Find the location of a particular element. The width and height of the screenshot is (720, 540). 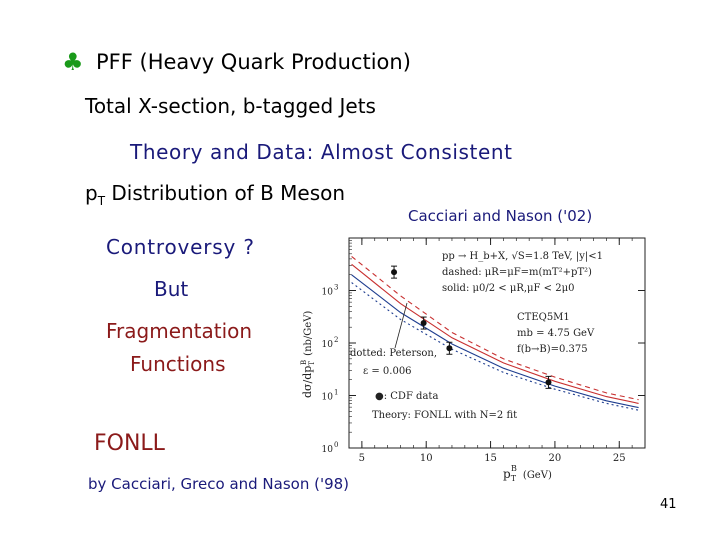

fonll-label: FONLL is located at coordinates (129, 443).